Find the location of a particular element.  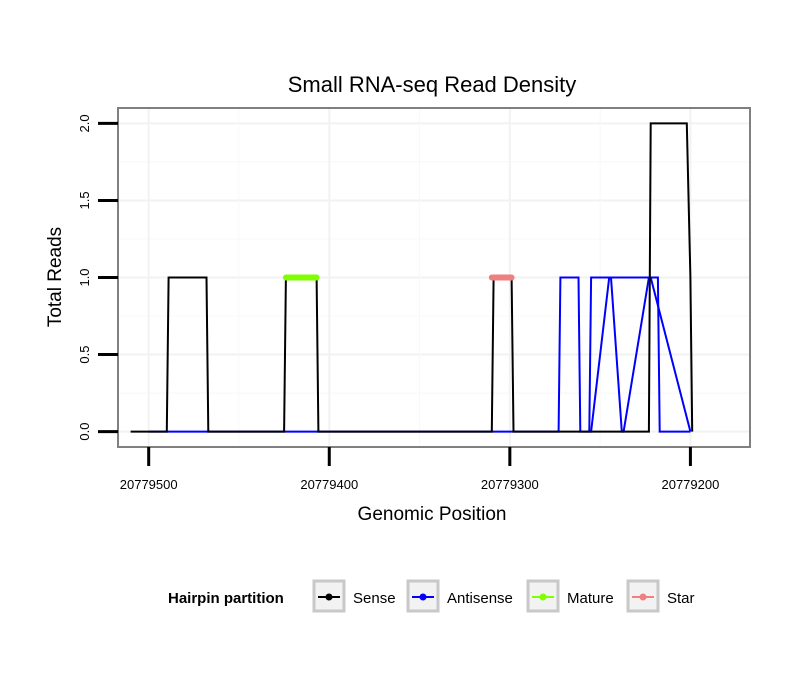

y-tick-label: 1.0 is located at coordinates (84, 277).